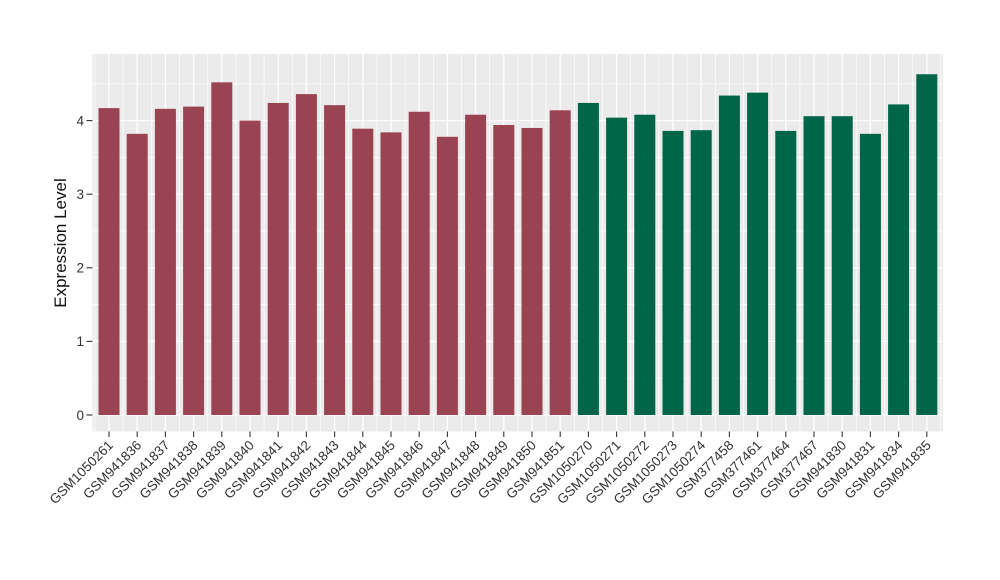 This screenshot has width=1000, height=580. Describe the element at coordinates (80, 194) in the screenshot. I see `y-tick-label: 3` at that location.